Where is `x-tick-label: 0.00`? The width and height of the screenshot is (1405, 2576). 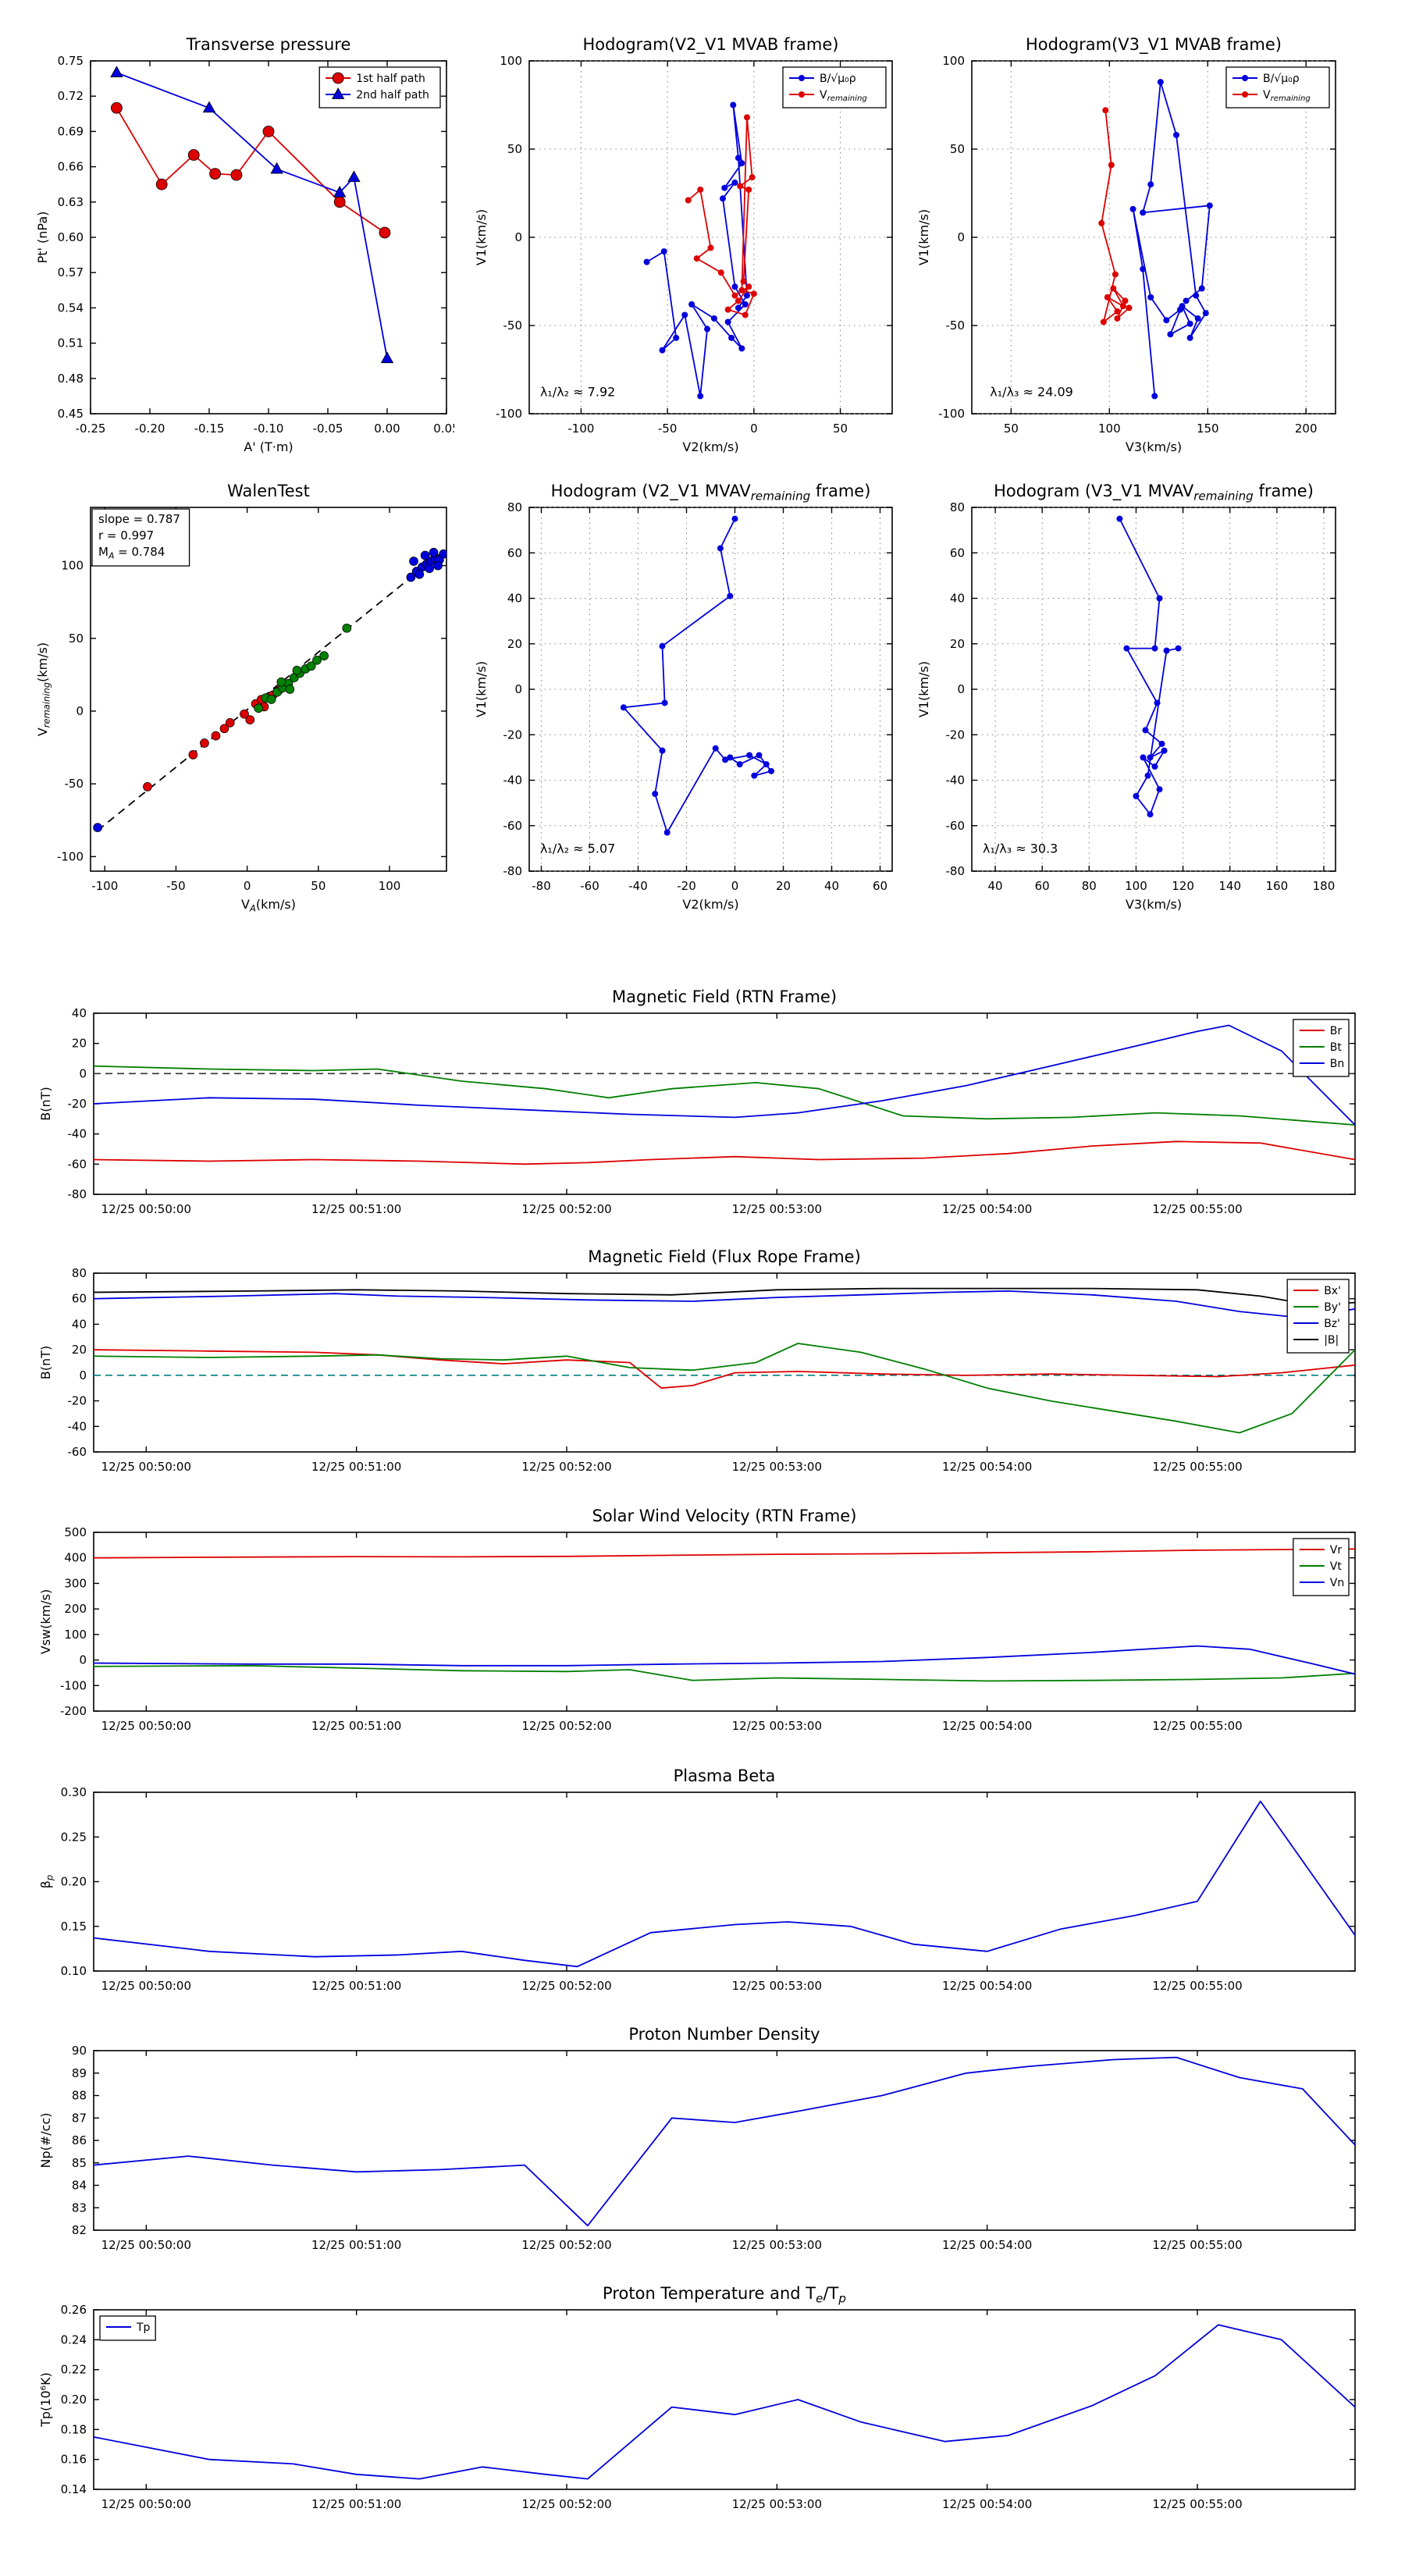
x-tick-label: 0.00 is located at coordinates (387, 429).